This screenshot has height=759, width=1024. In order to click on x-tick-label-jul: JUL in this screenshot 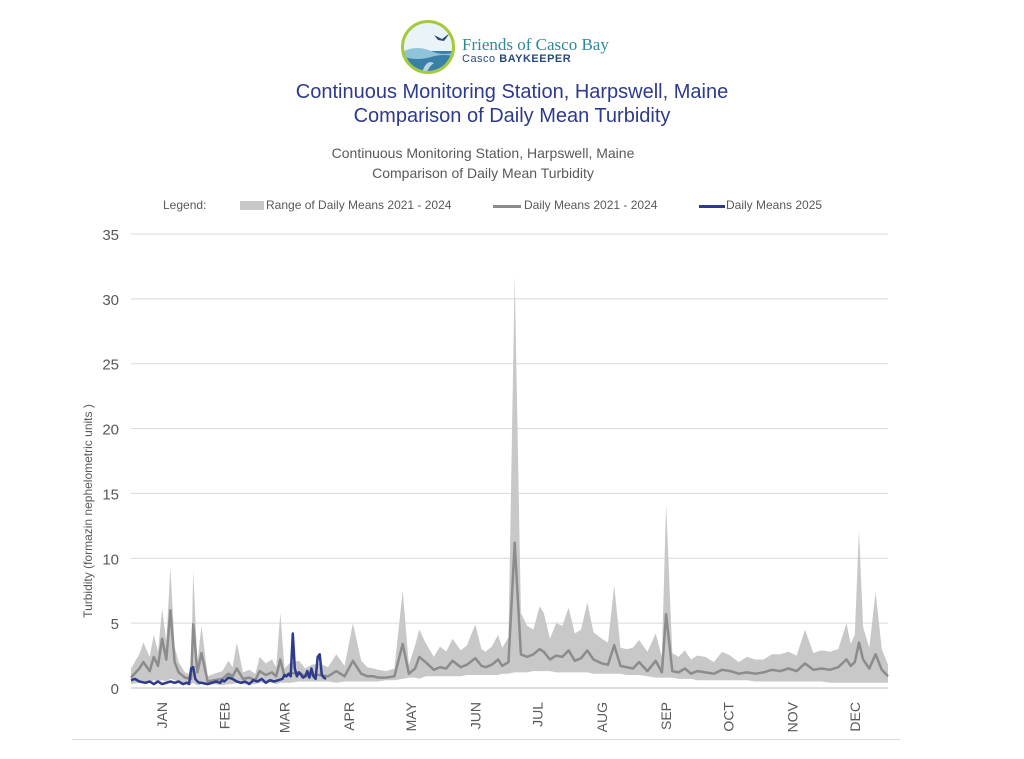, I will do `click(537, 714)`.